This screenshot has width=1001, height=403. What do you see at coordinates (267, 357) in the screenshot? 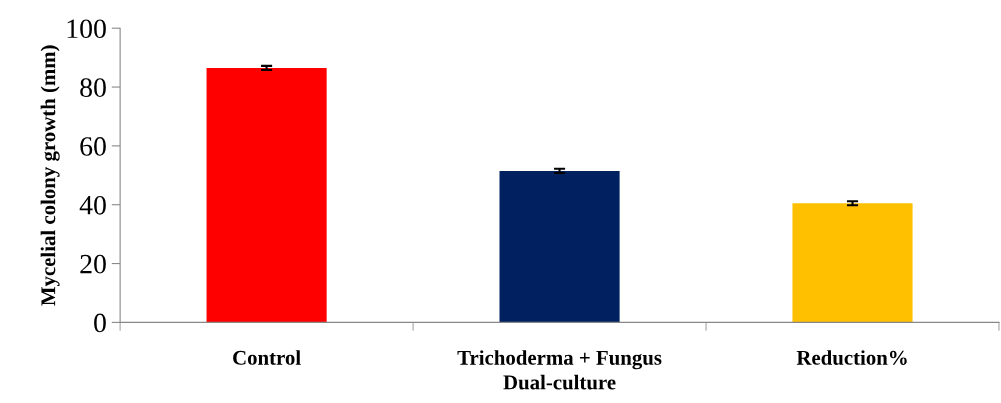
I see `x-tick-label: Control` at bounding box center [267, 357].